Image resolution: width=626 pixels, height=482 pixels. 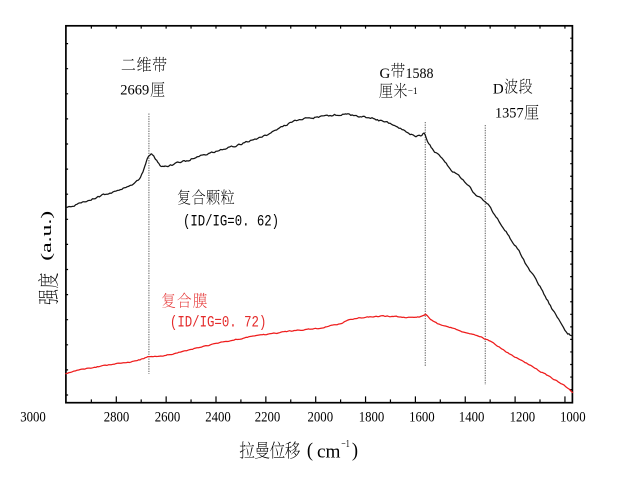 What do you see at coordinates (231, 221) in the screenshot?
I see `svg-text: (ID/IG=0. 62)` at bounding box center [231, 221].